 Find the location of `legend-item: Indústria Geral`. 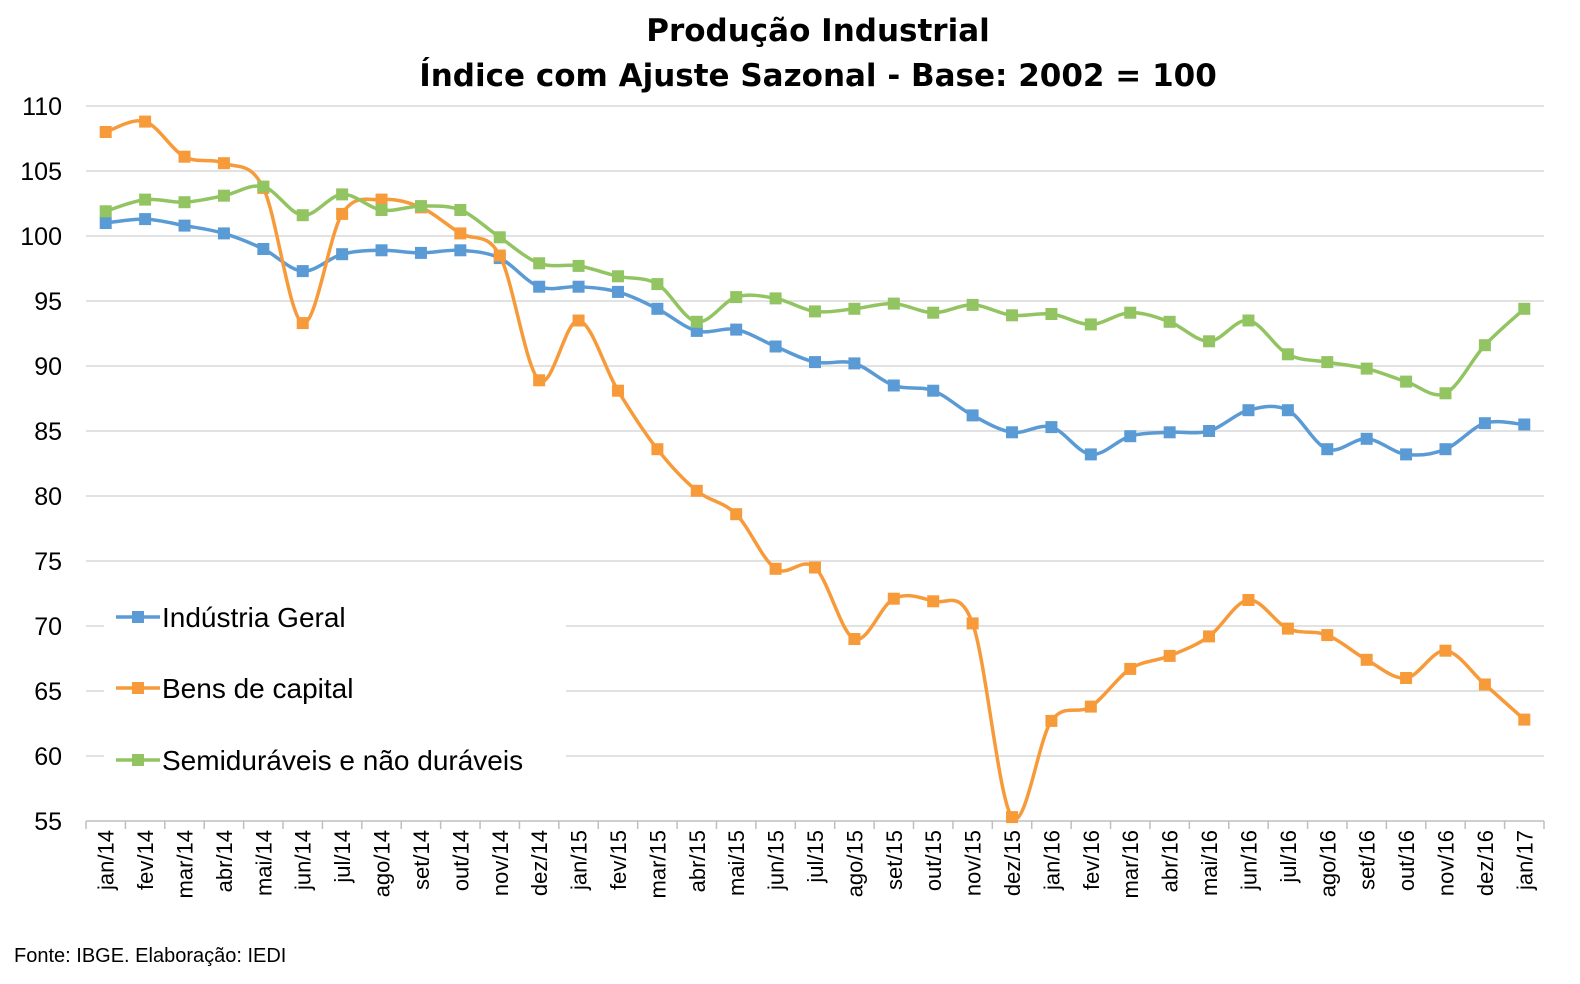

legend-item: Indústria Geral is located at coordinates (231, 617).